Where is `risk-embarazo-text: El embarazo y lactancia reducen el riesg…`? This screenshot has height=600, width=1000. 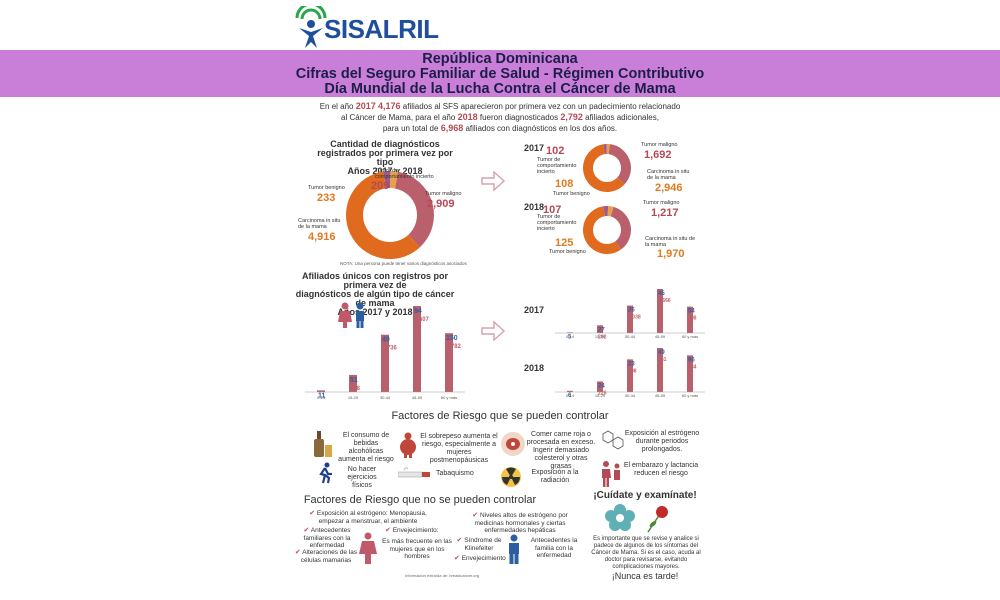 risk-embarazo-text: El embarazo y lactancia reducen el riesg… is located at coordinates (661, 469).